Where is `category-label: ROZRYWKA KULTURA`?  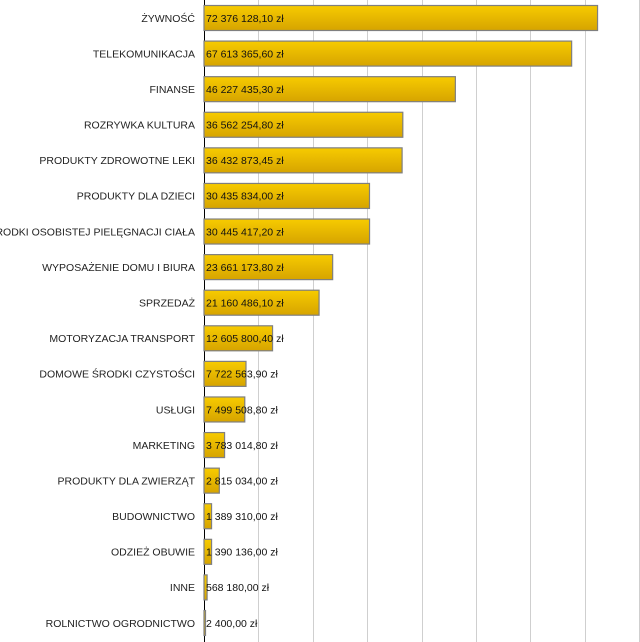 category-label: ROZRYWKA KULTURA is located at coordinates (139, 126).